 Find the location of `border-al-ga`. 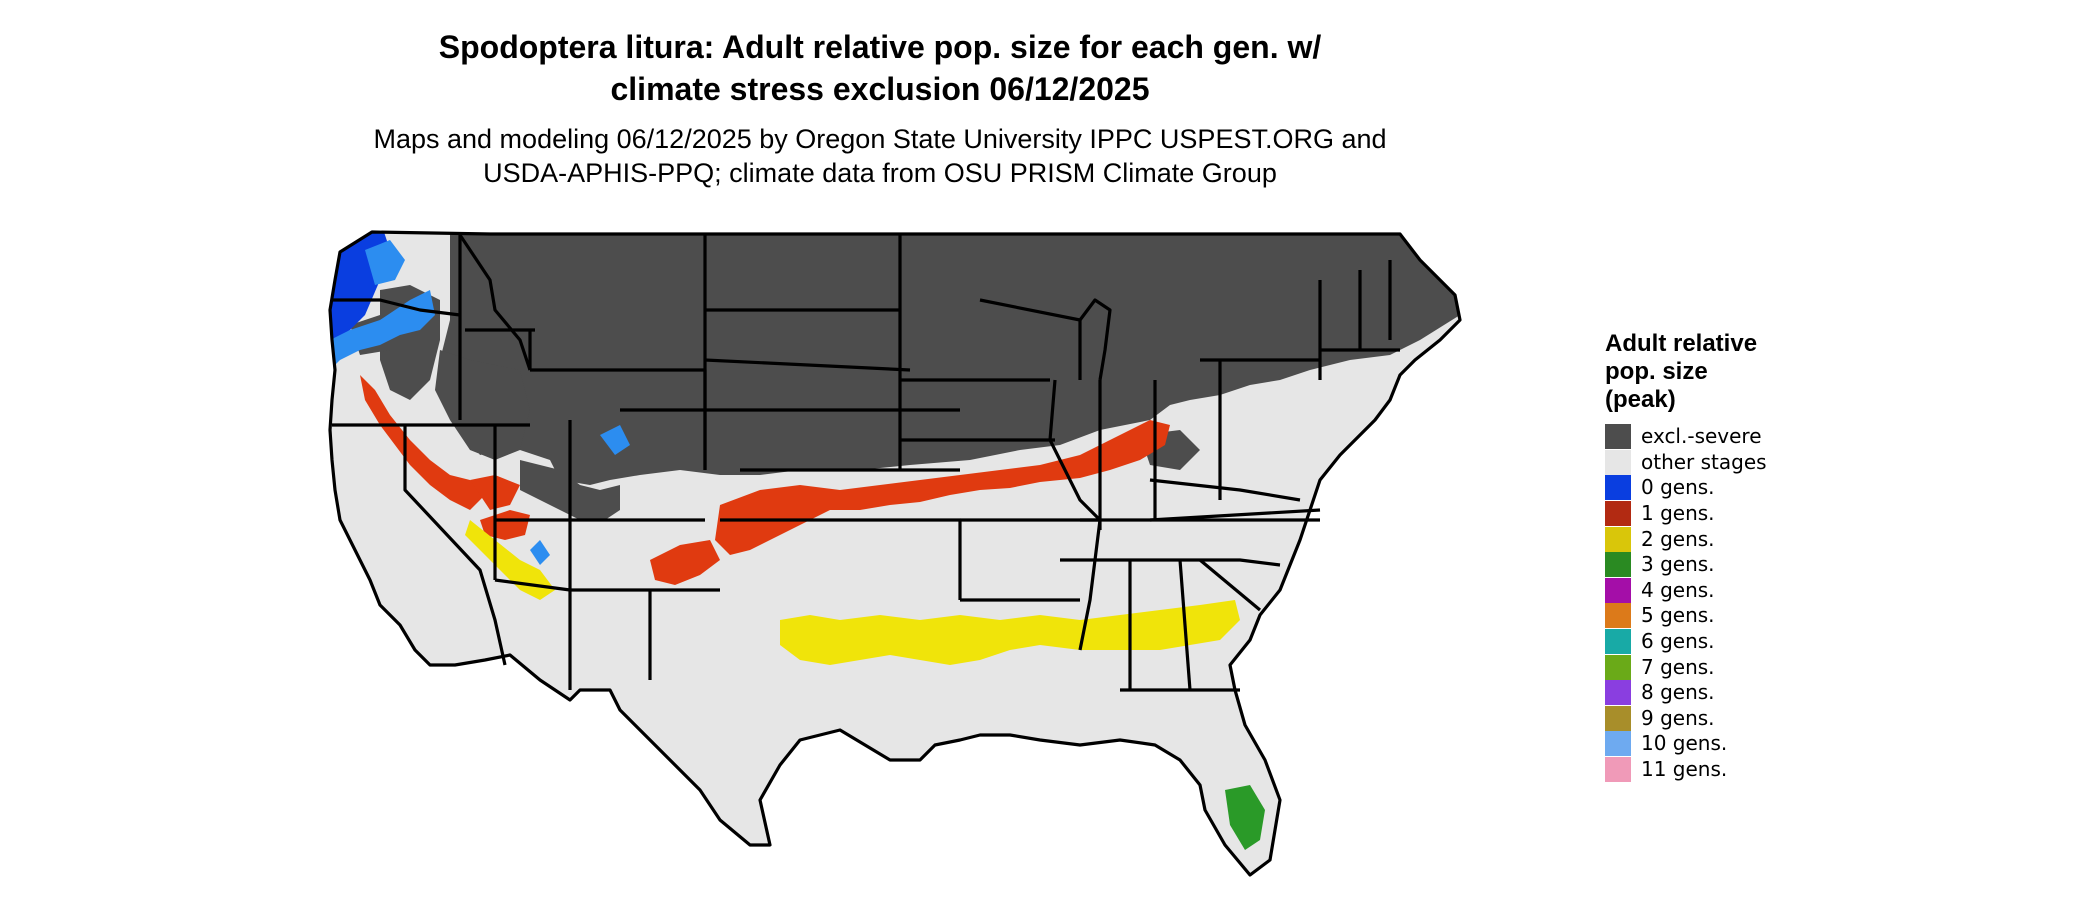

border-al-ga is located at coordinates (1185, 625).